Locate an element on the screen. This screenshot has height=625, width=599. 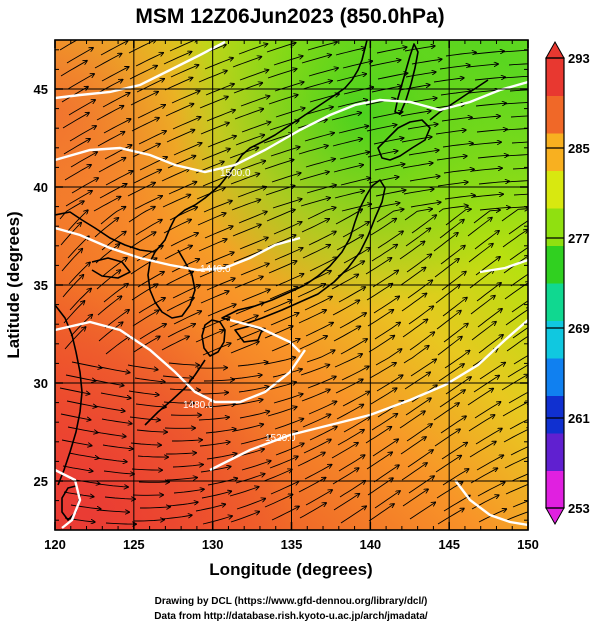
y-tick-label: 30 is located at coordinates (41, 383).